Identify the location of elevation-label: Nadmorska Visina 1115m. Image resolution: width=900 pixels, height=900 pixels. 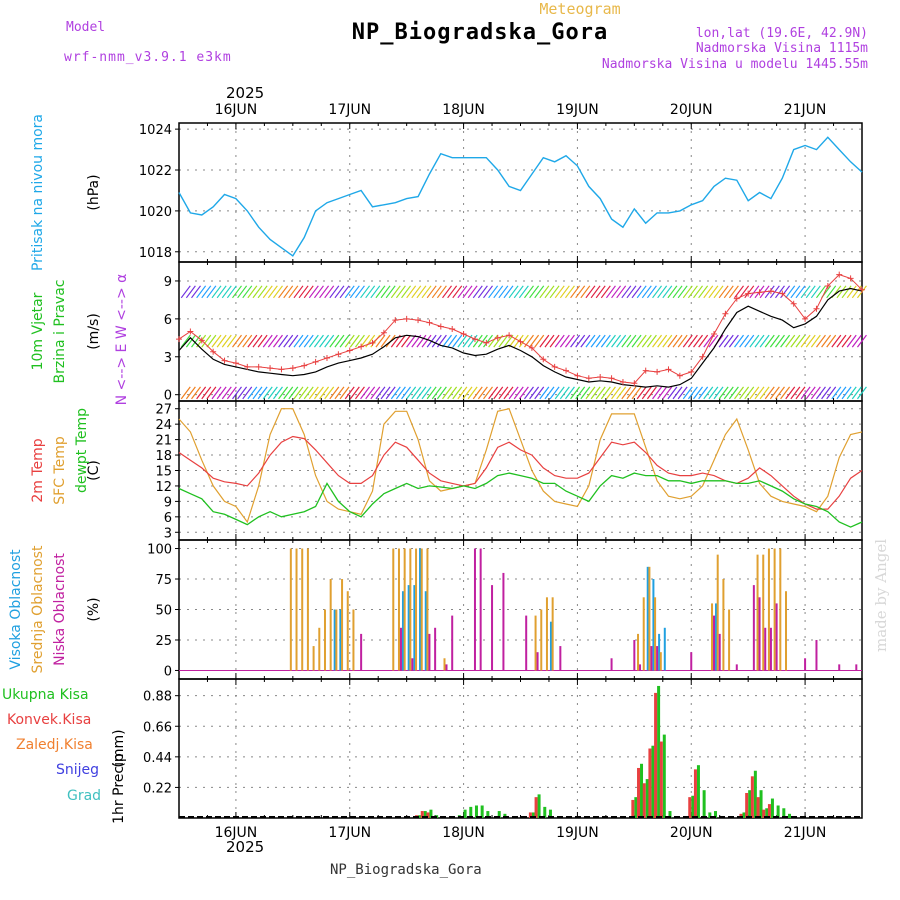
(781, 48).